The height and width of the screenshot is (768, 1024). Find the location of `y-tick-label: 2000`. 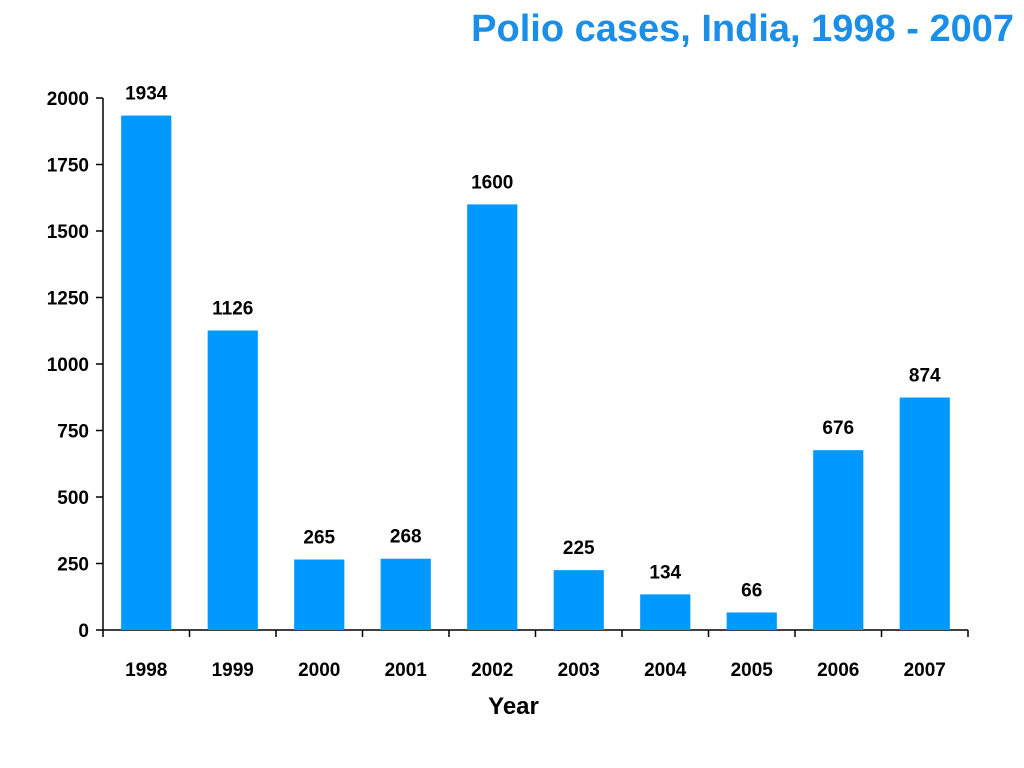

y-tick-label: 2000 is located at coordinates (68, 99).